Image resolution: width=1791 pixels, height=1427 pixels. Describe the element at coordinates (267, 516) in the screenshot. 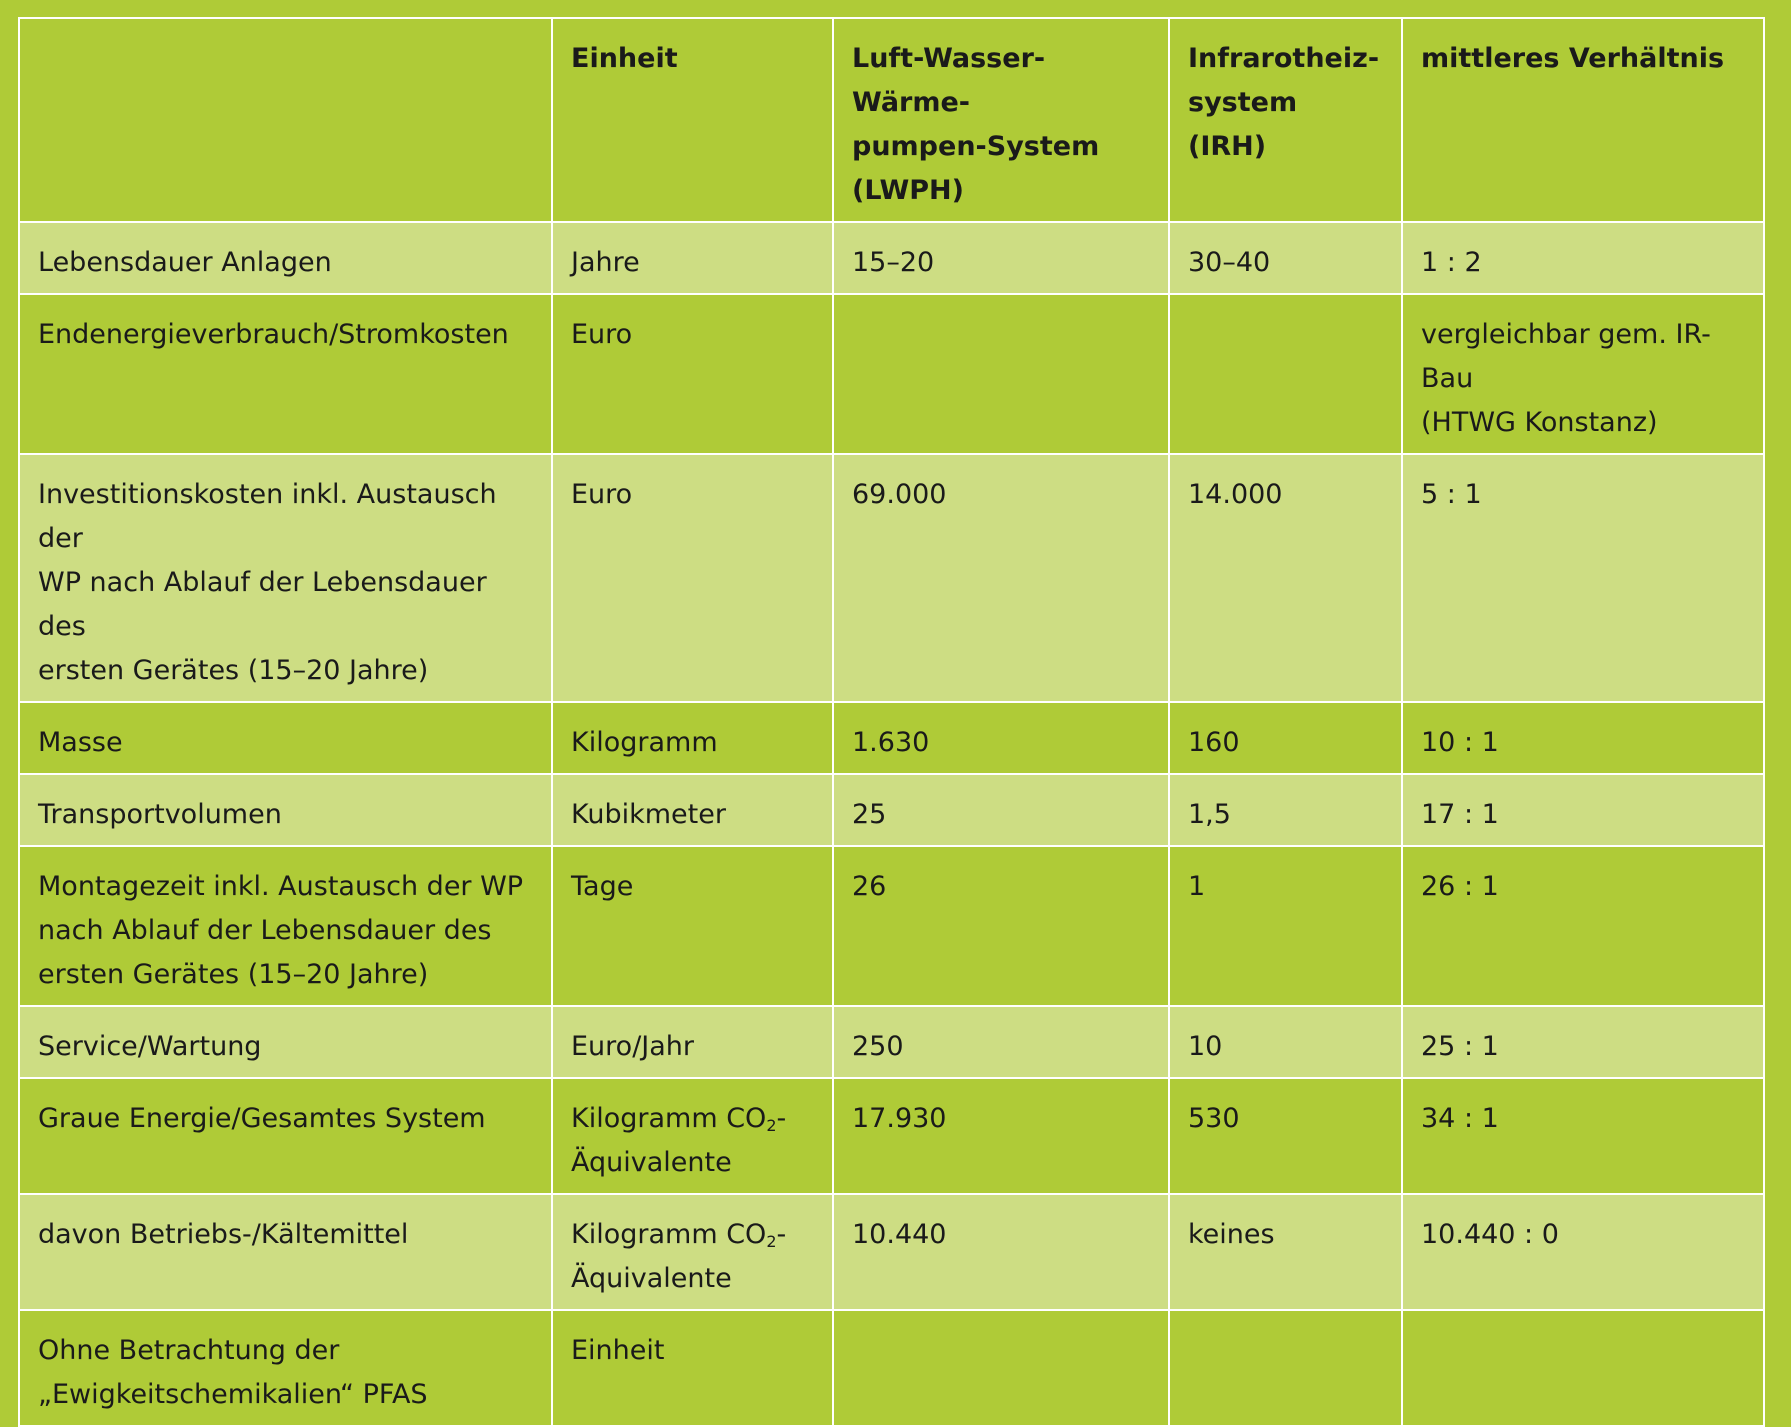

I see `row-label-line: Investitionskosten inkl. Austausch der` at that location.